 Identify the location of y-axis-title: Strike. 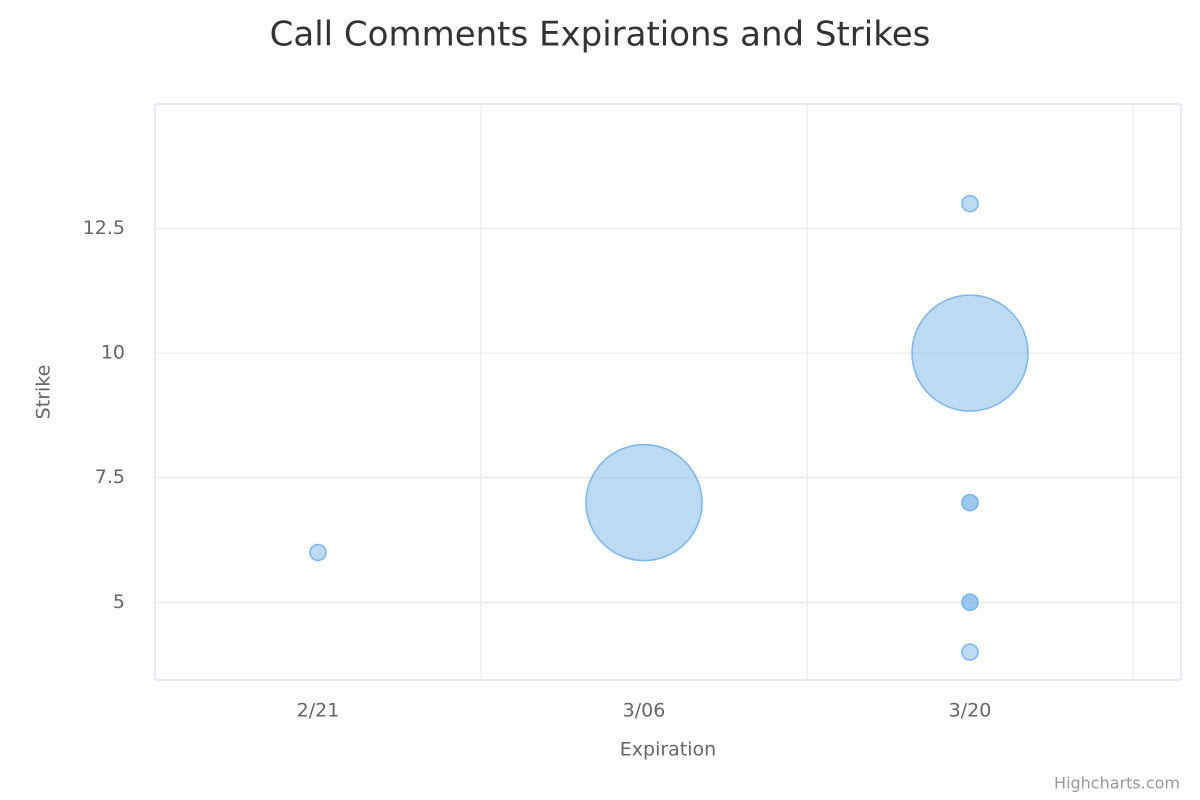
(44, 392).